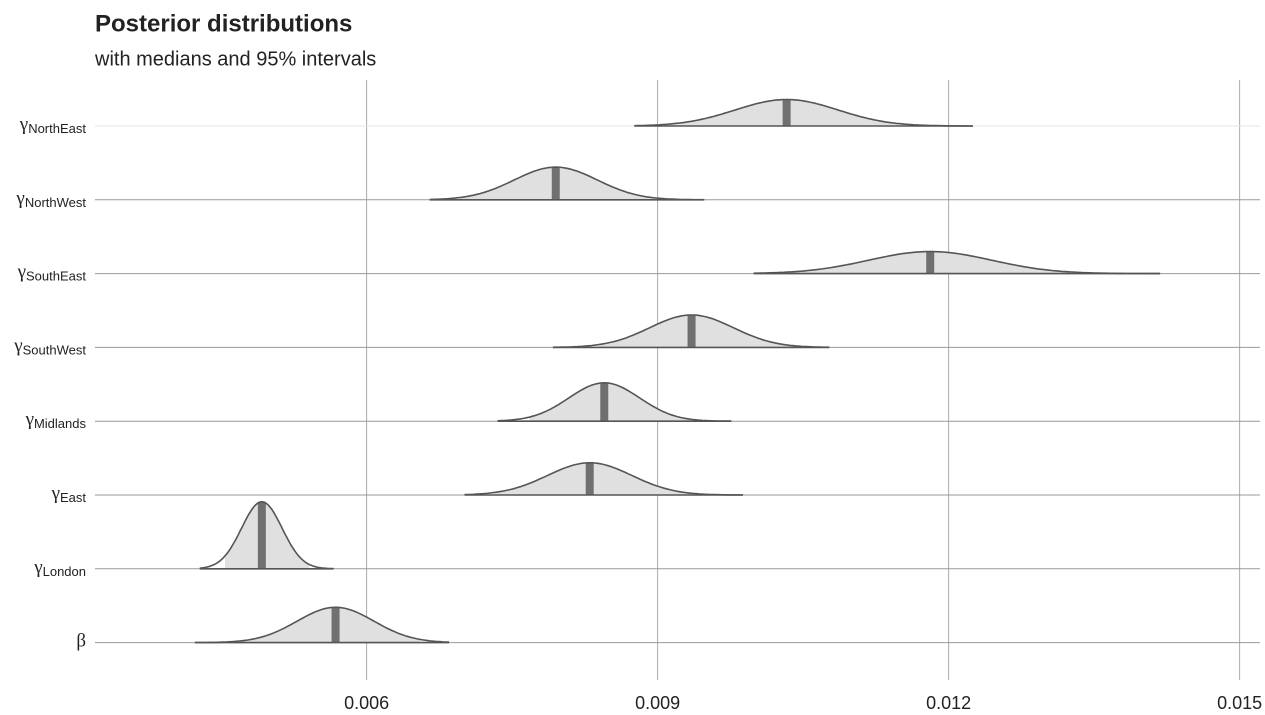  I want to click on y-tick-label: γMidlands, so click(56, 421).